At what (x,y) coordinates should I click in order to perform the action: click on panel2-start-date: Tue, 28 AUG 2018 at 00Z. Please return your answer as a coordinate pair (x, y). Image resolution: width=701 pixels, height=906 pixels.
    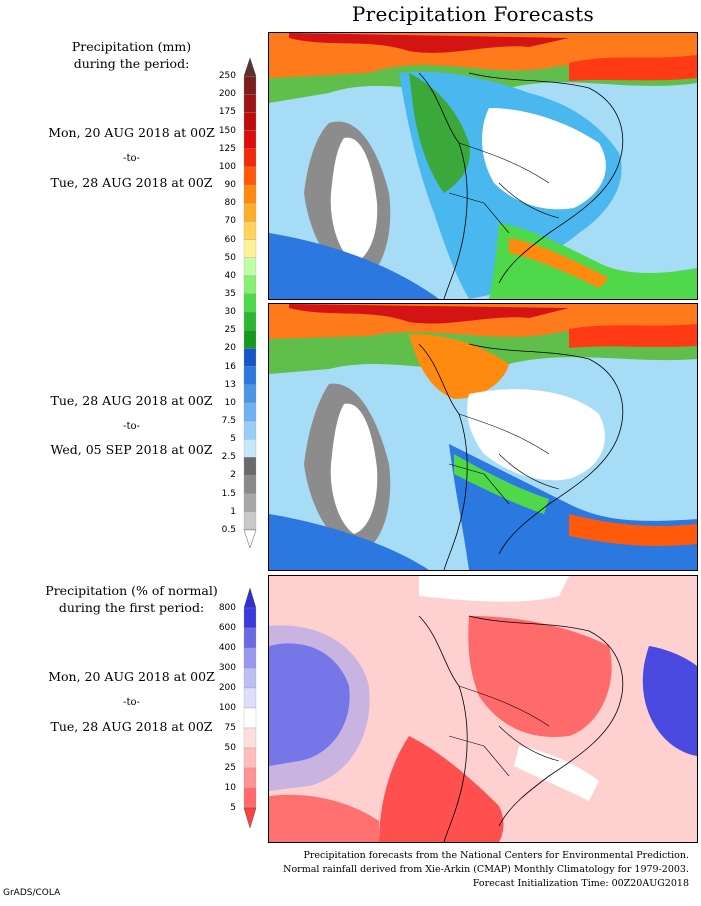
    Looking at the image, I should click on (131, 400).